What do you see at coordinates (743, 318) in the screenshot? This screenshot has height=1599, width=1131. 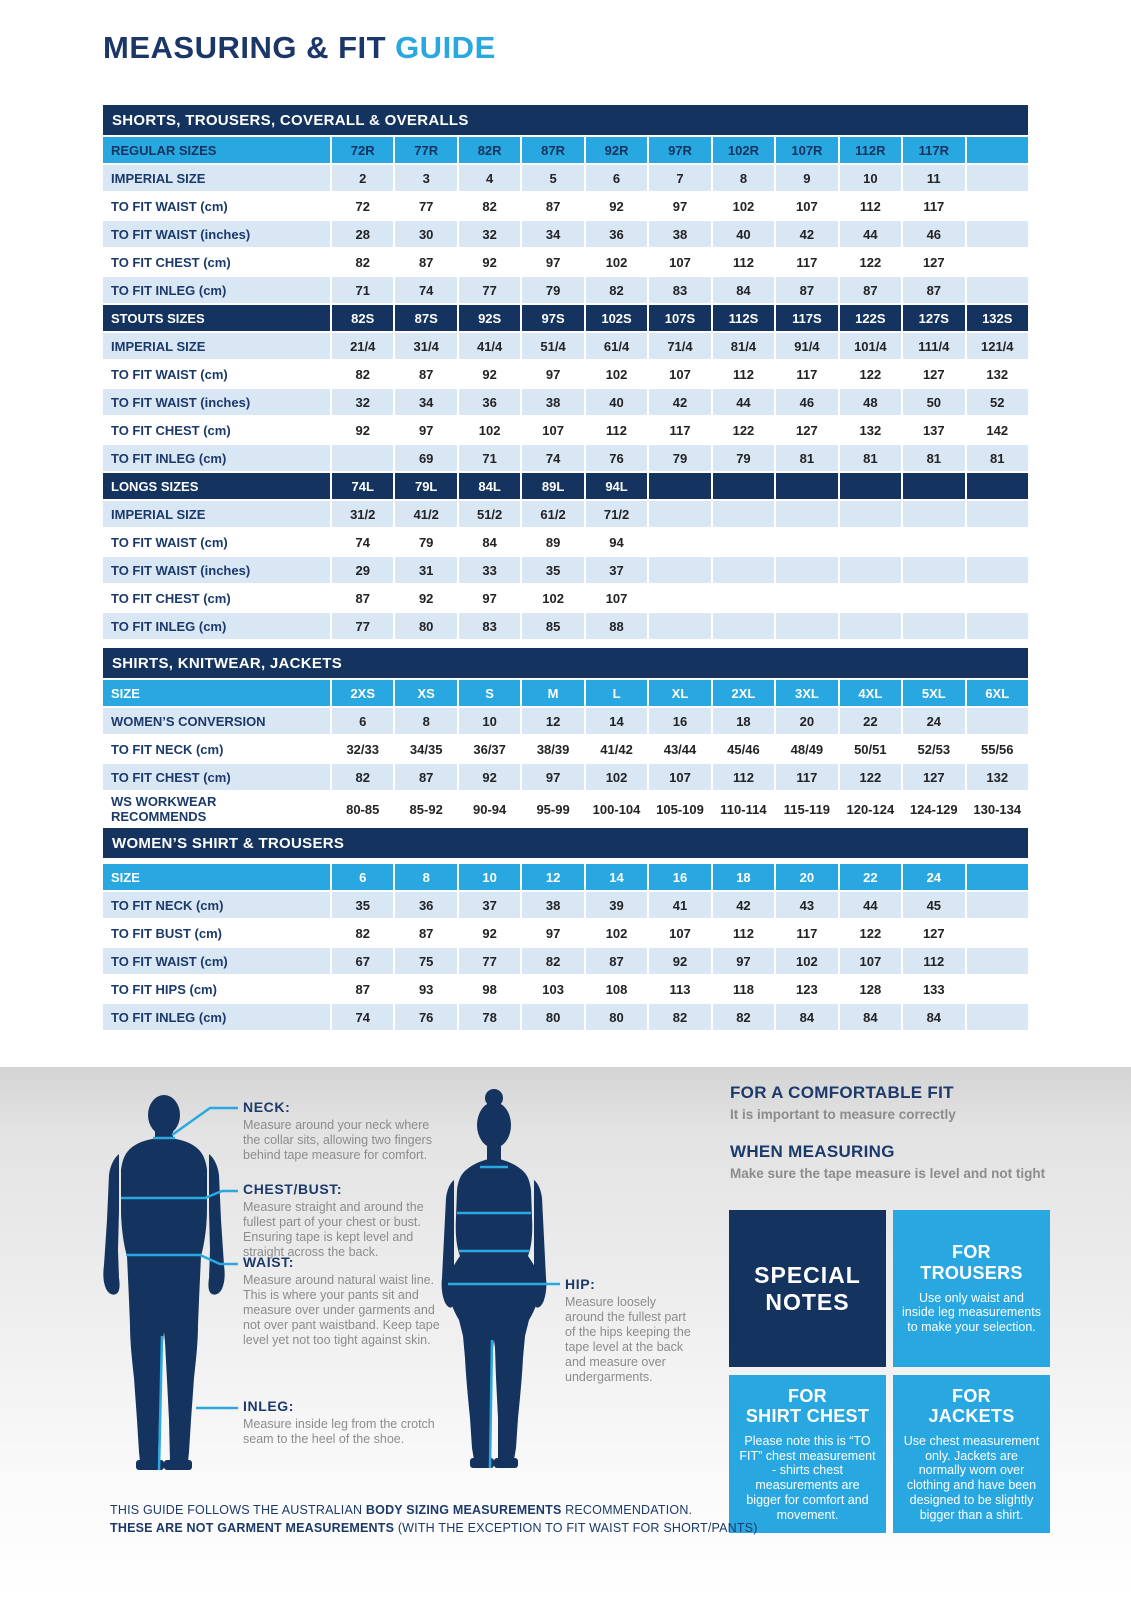 I see `table-cell: 112S` at bounding box center [743, 318].